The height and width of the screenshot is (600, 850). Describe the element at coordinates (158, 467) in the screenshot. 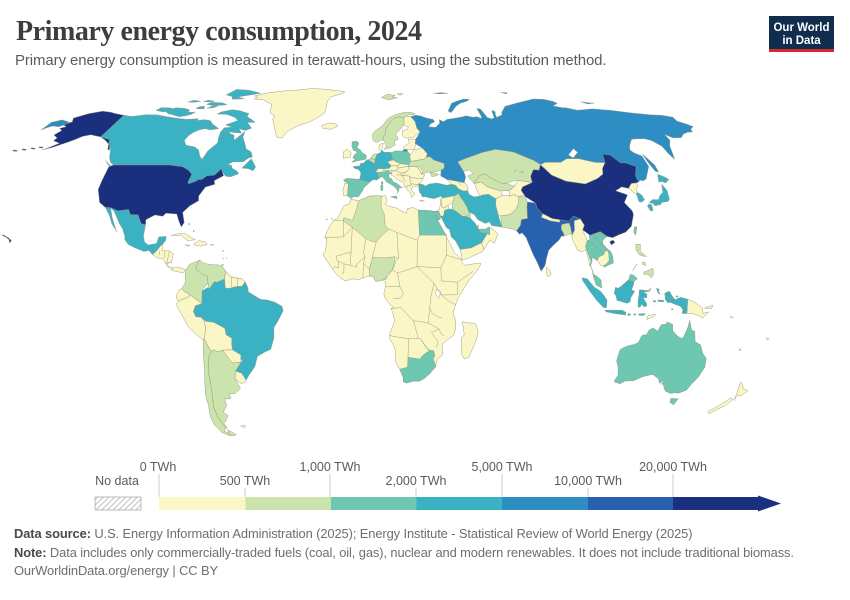

I see `svg-text: 0 TWh` at that location.